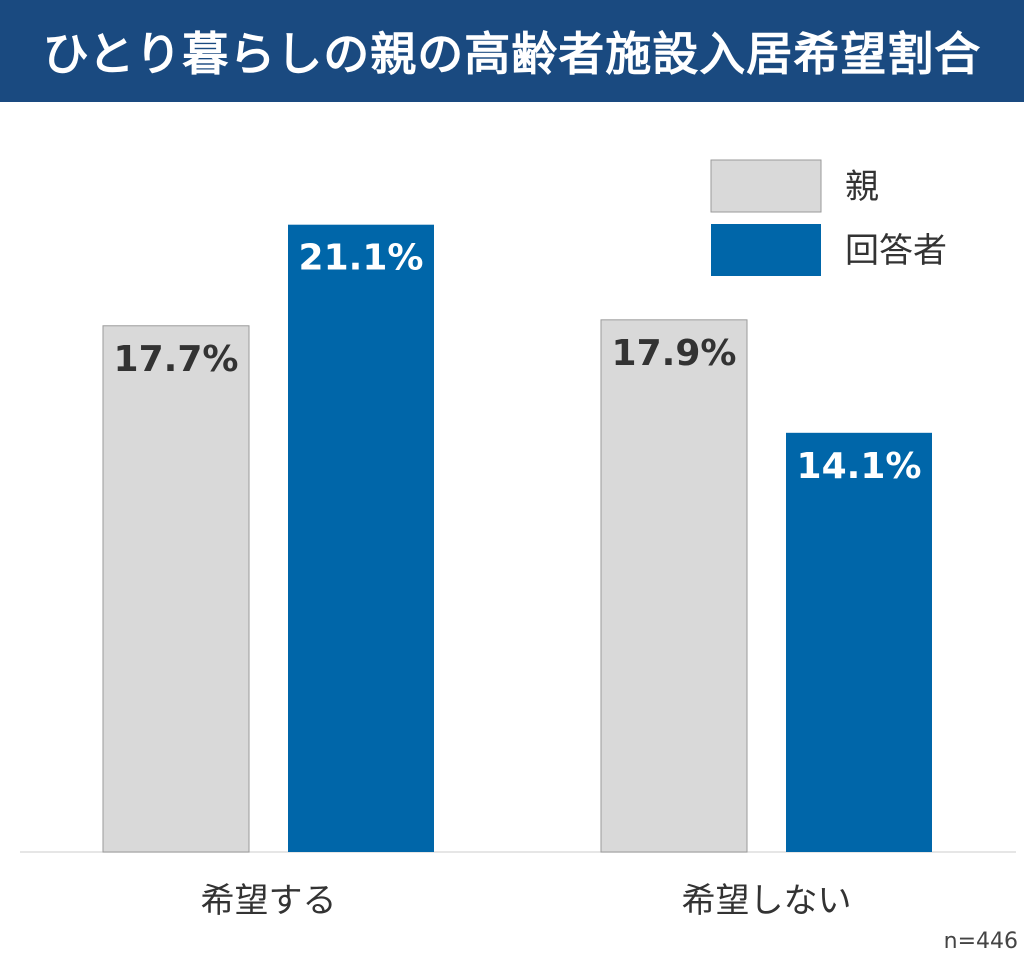  I want to click on sample-size-note: n=446, so click(980, 941).